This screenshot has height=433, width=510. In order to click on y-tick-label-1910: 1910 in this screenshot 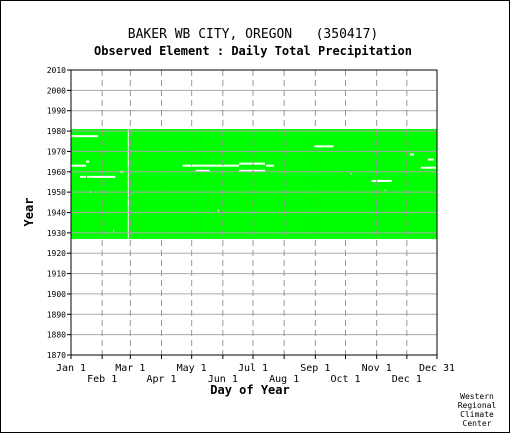, I will do `click(56, 274)`.